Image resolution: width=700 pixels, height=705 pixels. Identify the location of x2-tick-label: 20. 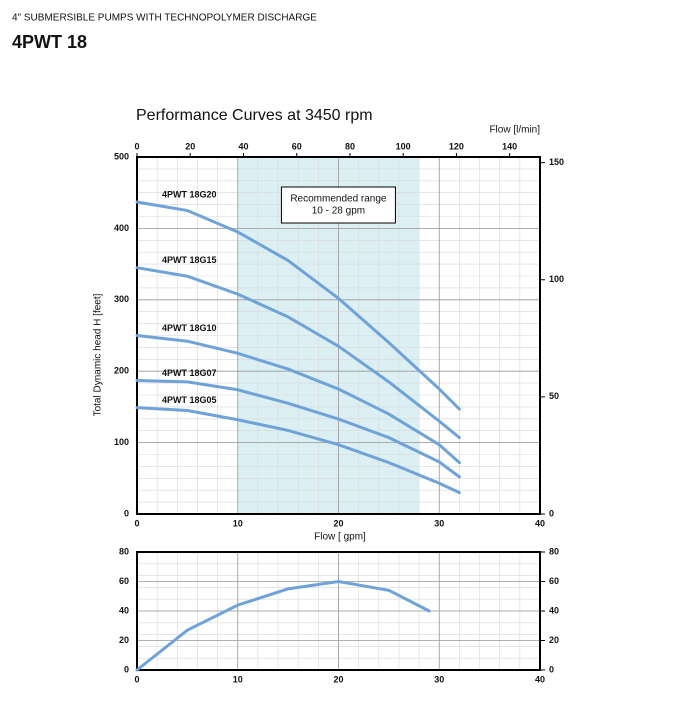
(190, 146).